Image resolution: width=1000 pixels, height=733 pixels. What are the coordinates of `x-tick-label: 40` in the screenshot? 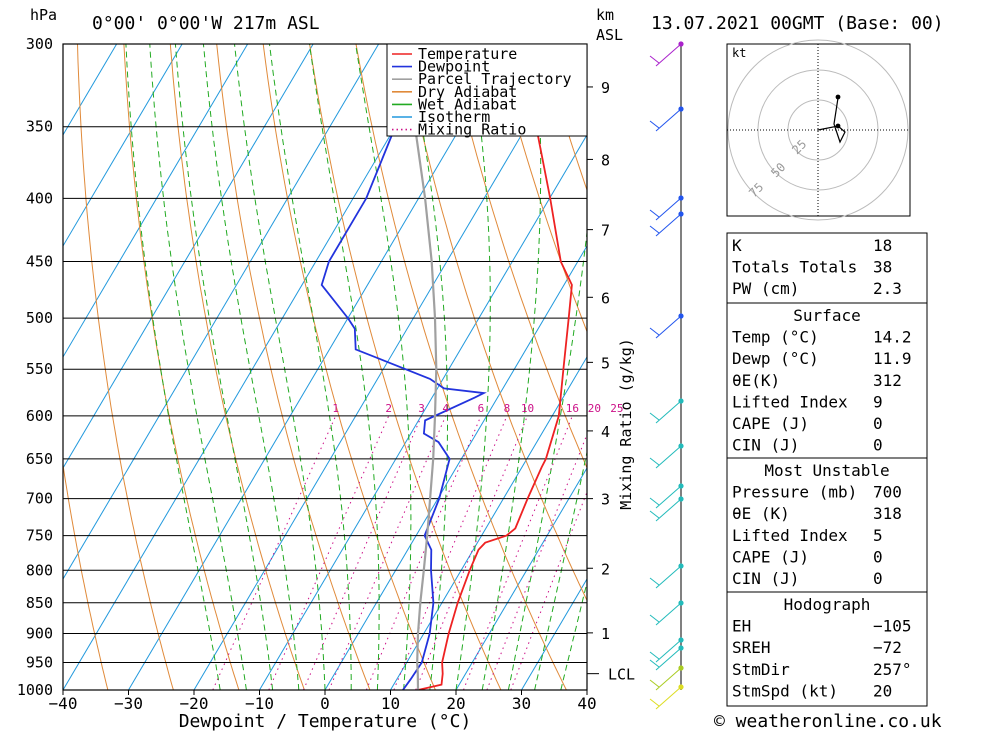 It's located at (586, 703).